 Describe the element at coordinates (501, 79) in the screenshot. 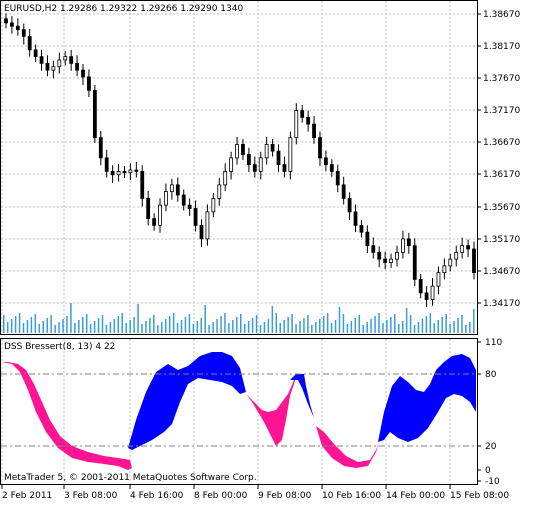

I see `price-tick: 1.37670` at that location.